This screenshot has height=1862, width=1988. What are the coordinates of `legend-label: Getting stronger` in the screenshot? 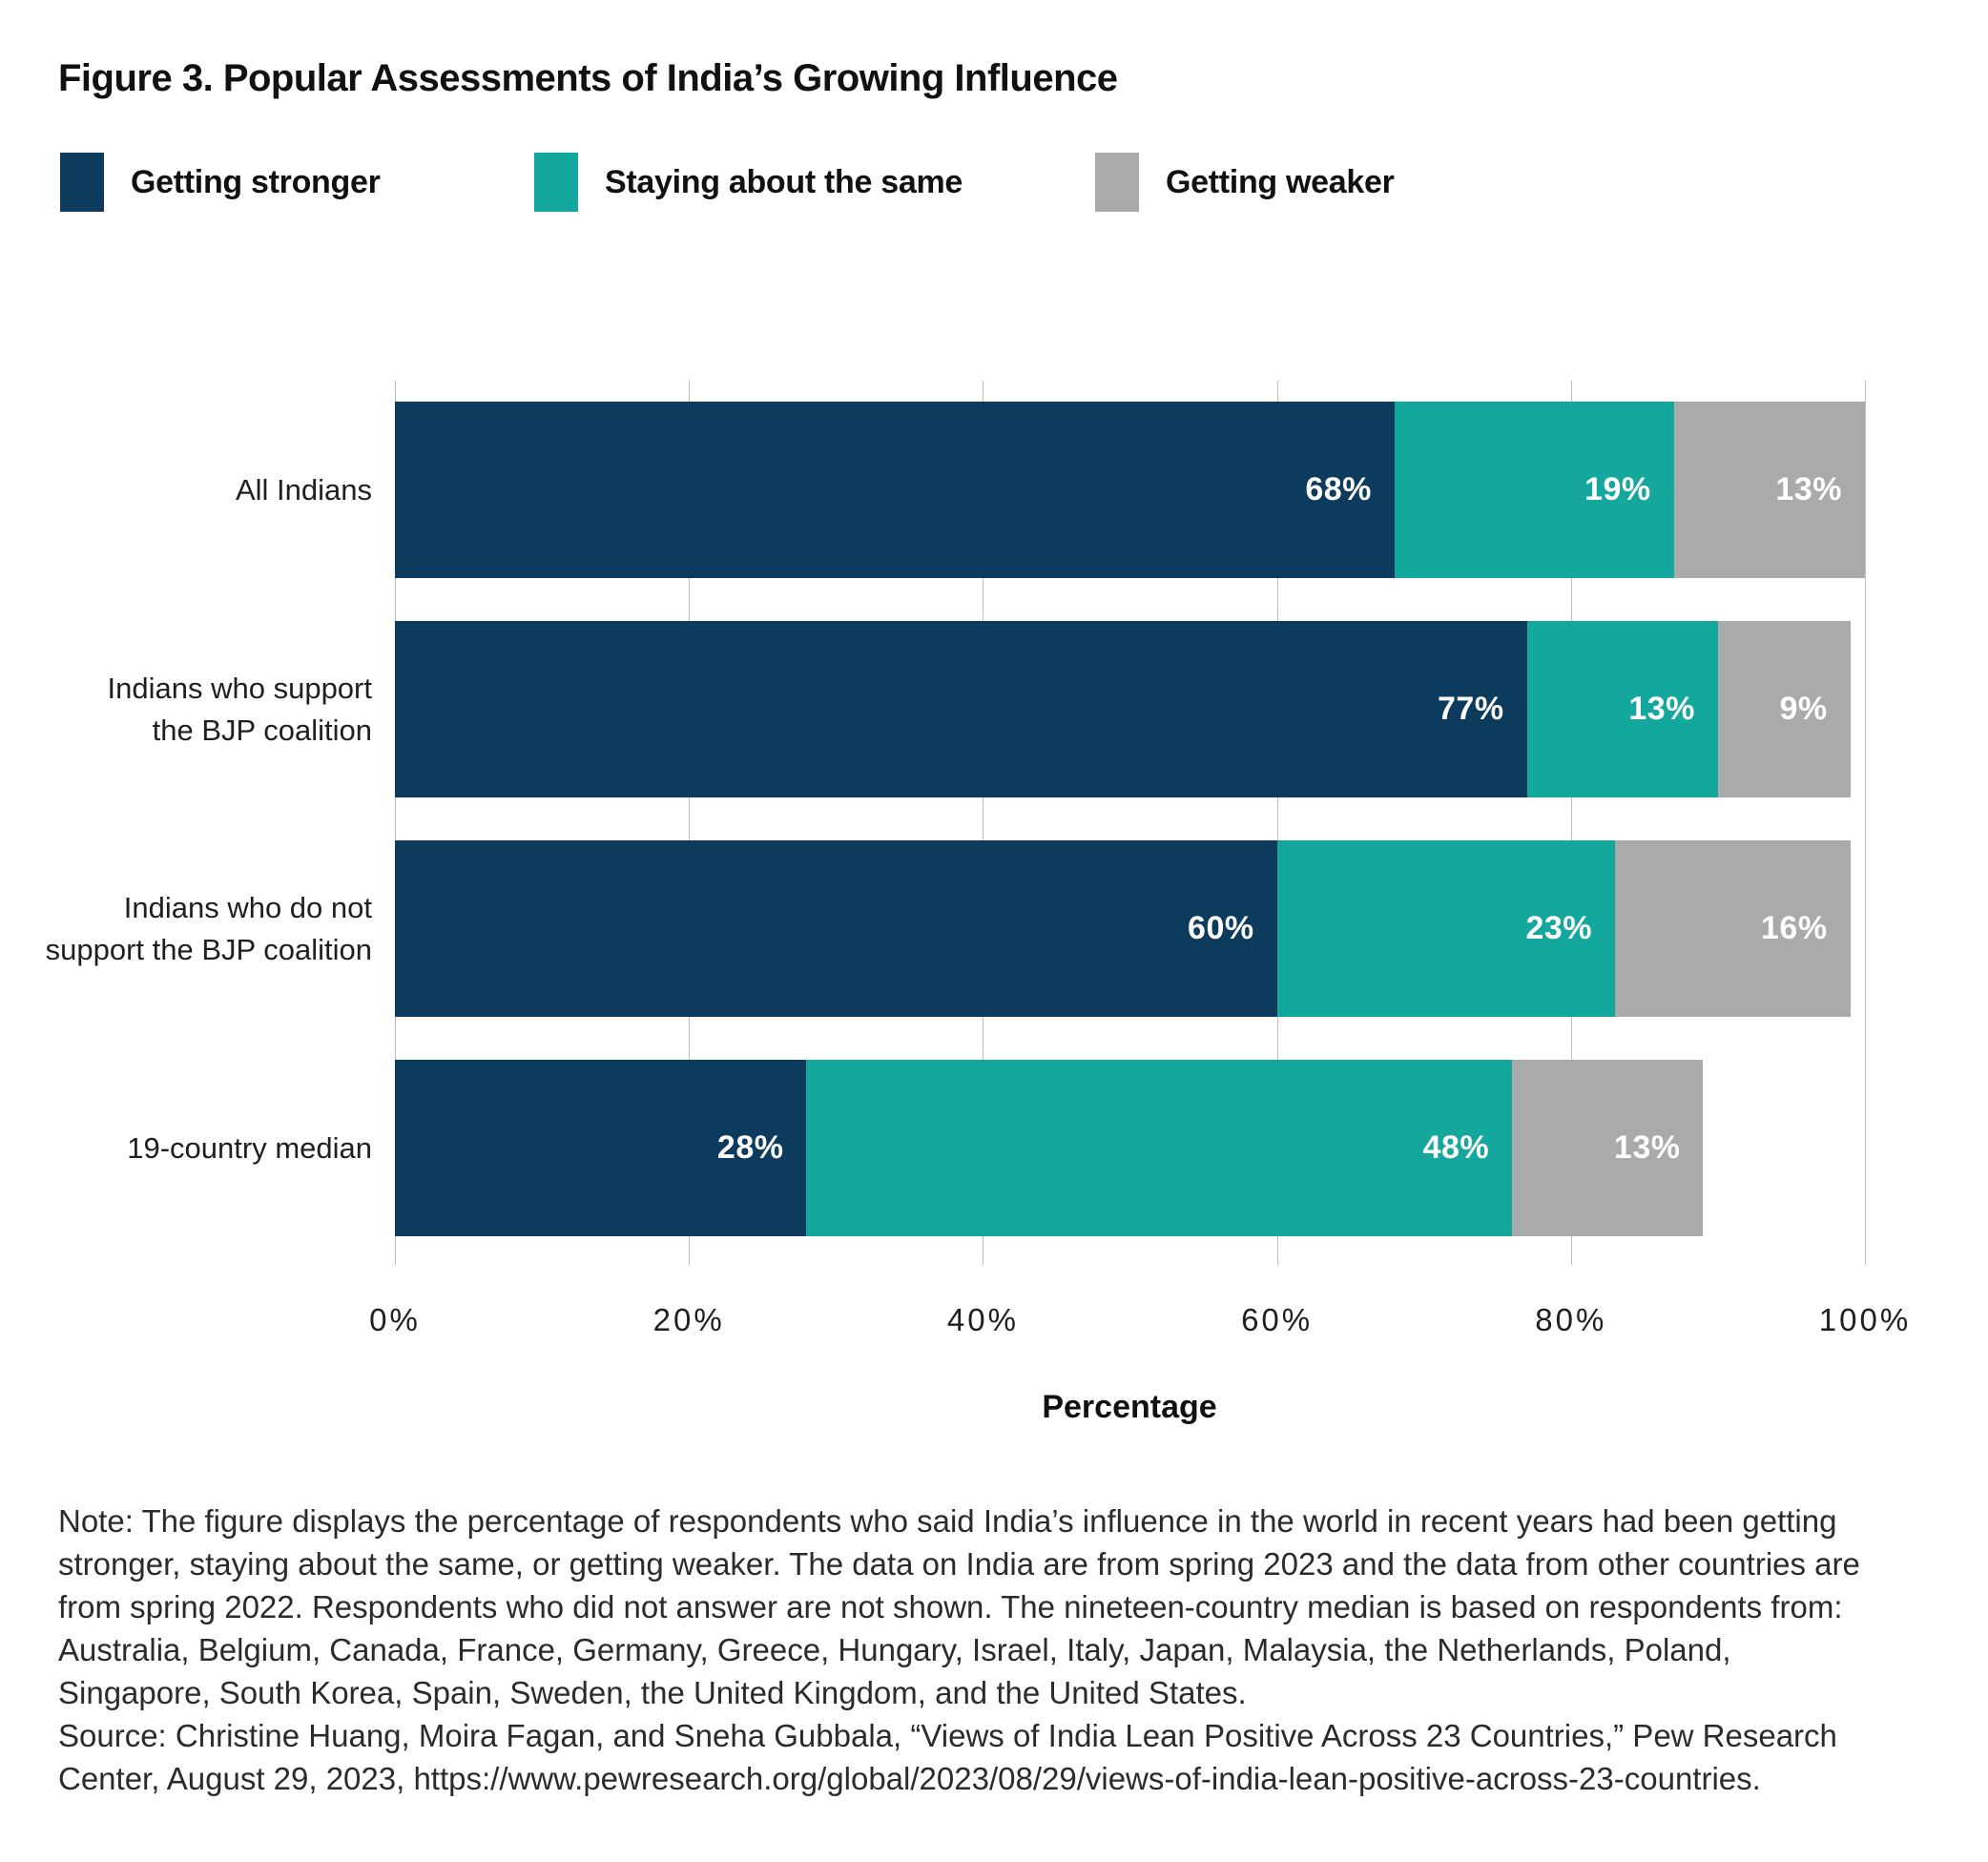 It's located at (256, 182).